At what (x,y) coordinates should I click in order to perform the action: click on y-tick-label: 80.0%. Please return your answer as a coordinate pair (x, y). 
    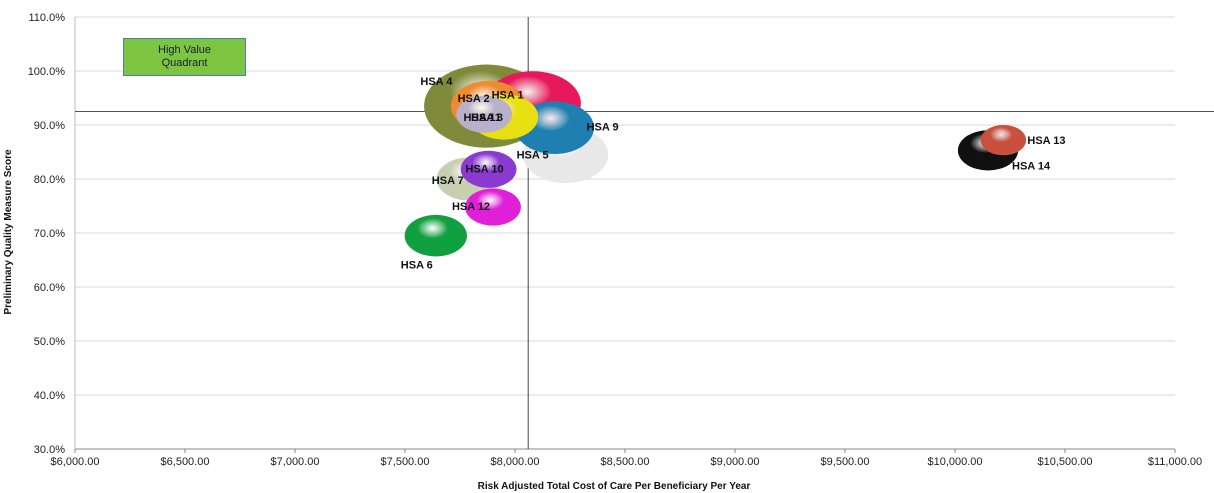
    Looking at the image, I should click on (49, 180).